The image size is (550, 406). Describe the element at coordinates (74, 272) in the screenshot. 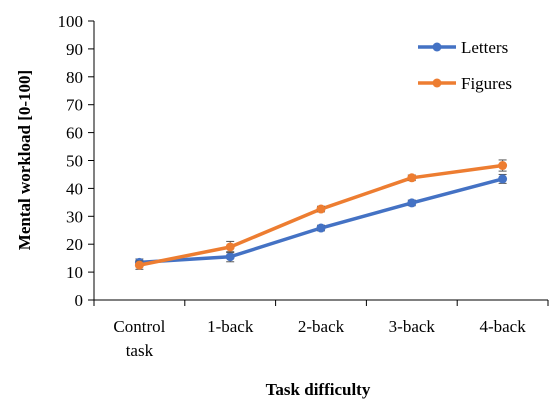

I see `y-tick-label: 10` at that location.